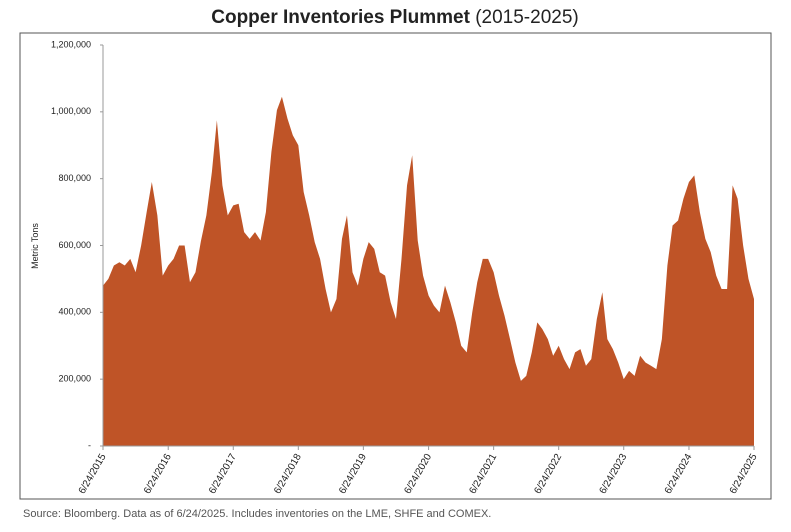  Describe the element at coordinates (158, 474) in the screenshot. I see `x-tick-label: 6/24/2016` at that location.